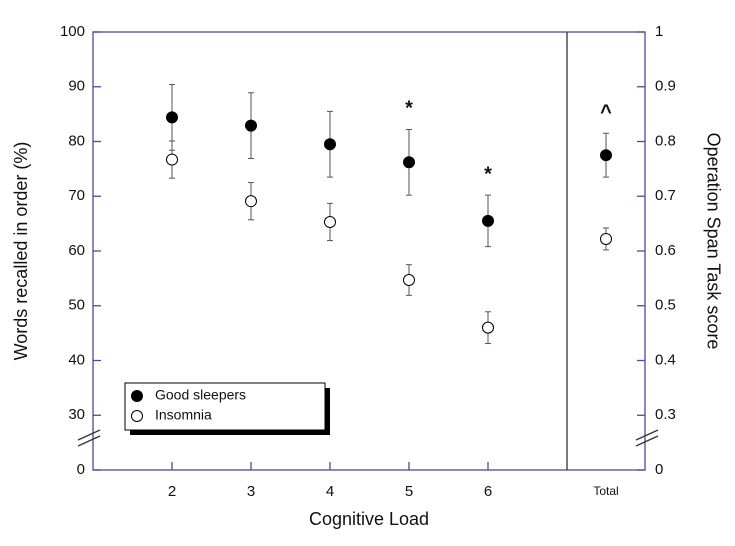 The image size is (735, 546). Describe the element at coordinates (665, 250) in the screenshot. I see `y2-tick-label: 0.6` at that location.